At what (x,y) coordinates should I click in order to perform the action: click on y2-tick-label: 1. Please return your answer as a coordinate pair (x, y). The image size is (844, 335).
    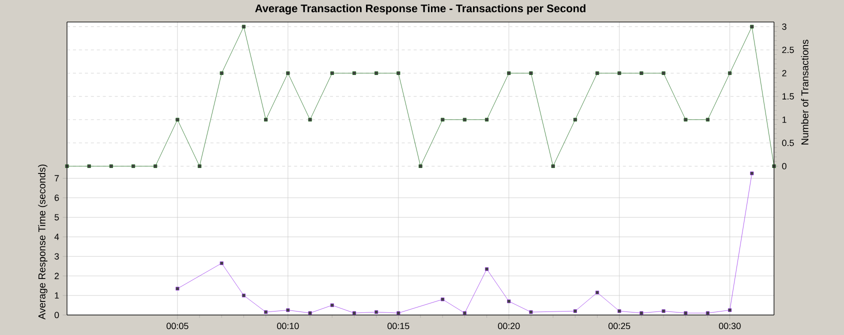
    Looking at the image, I should click on (784, 119).